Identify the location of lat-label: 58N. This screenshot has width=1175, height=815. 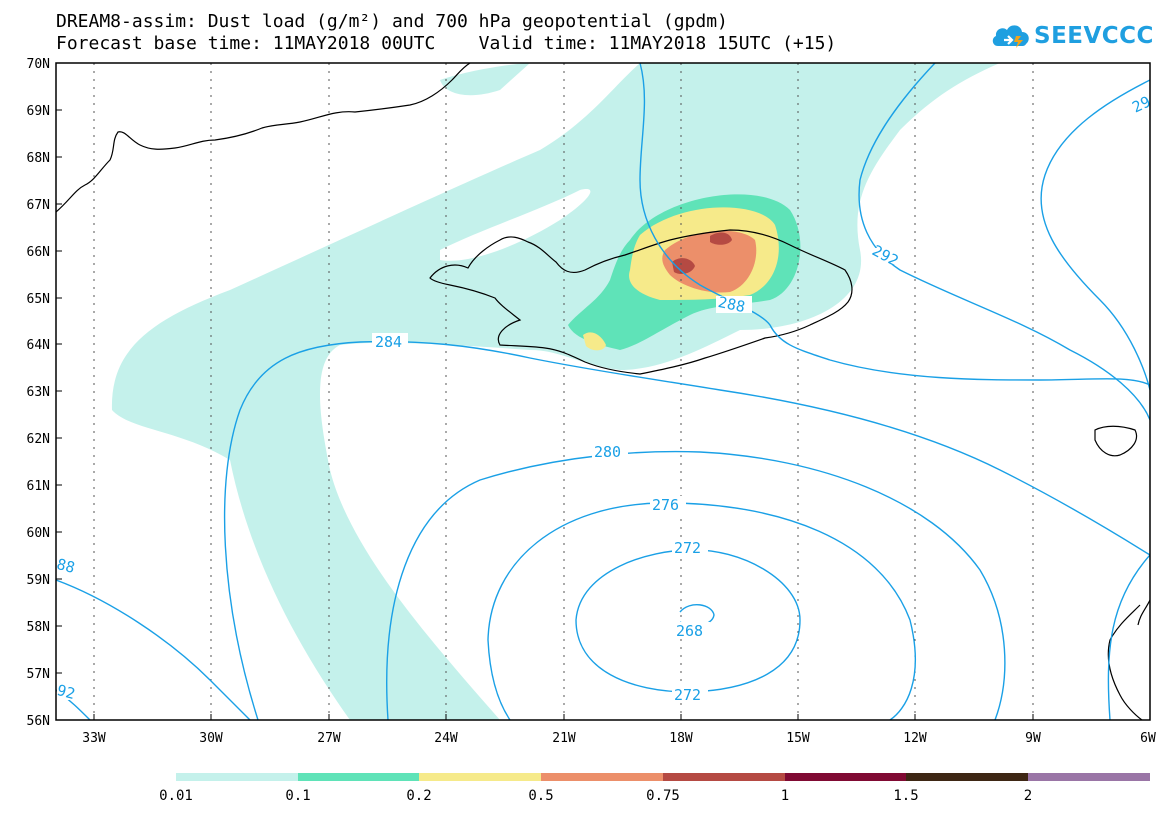
(38, 627).